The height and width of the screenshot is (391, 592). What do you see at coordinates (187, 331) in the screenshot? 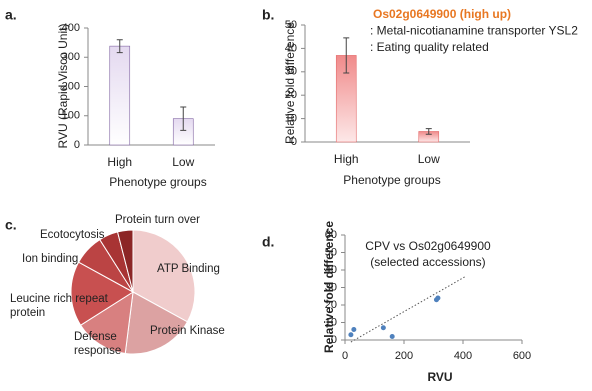
I see `pie-label: Protein Kinase` at bounding box center [187, 331].